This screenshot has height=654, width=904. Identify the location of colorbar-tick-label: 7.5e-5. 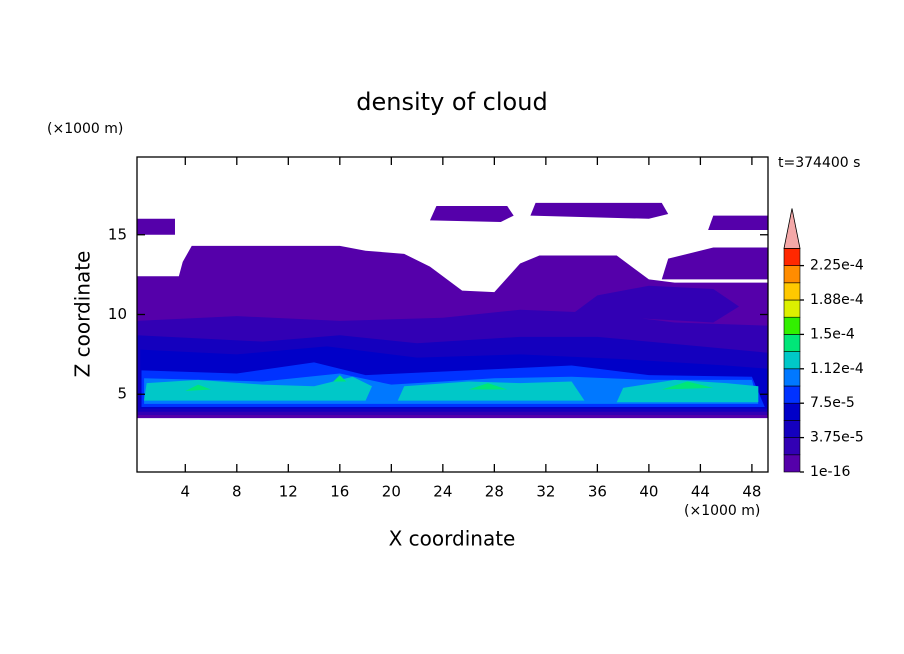
(832, 403).